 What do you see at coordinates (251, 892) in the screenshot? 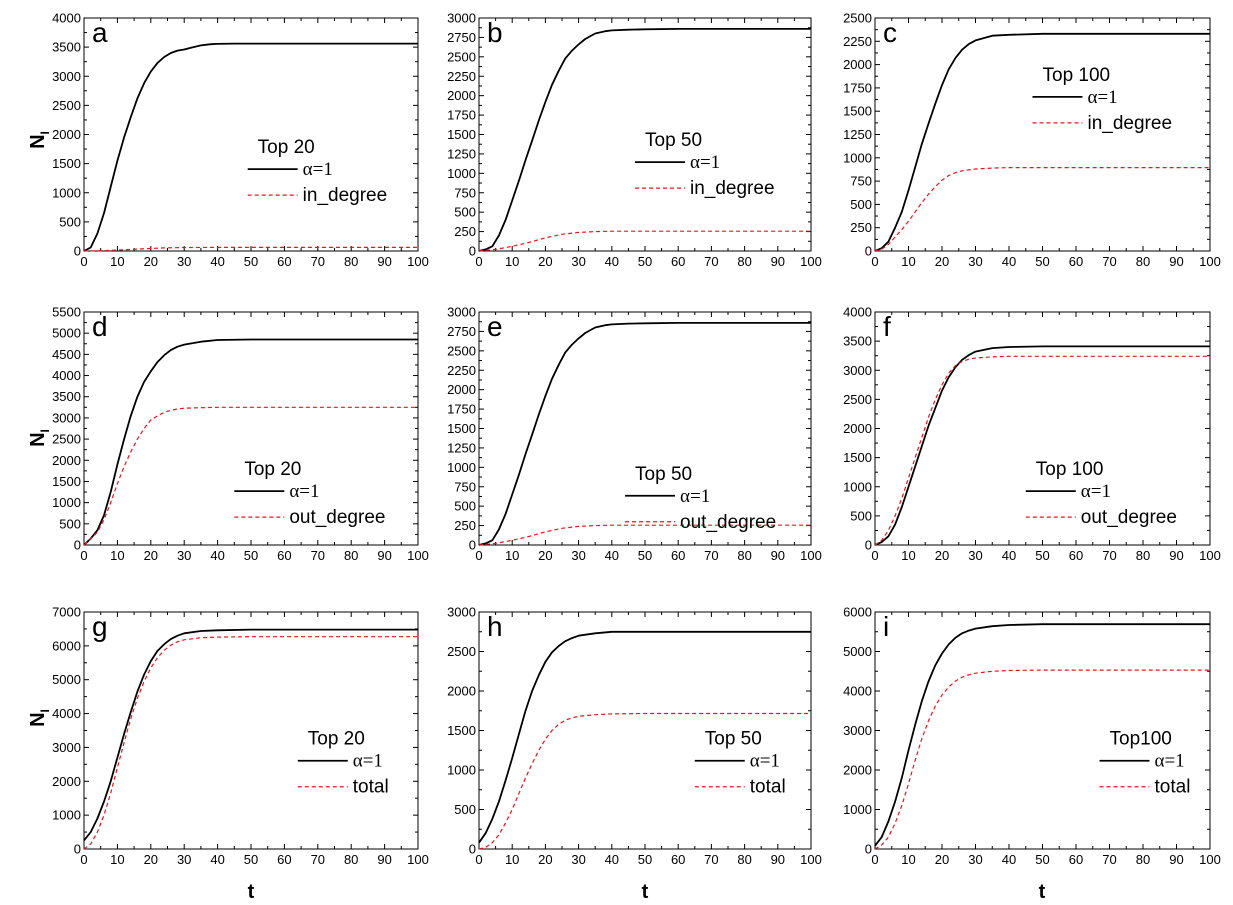
I see `x-axis-title-col-1: t` at bounding box center [251, 892].